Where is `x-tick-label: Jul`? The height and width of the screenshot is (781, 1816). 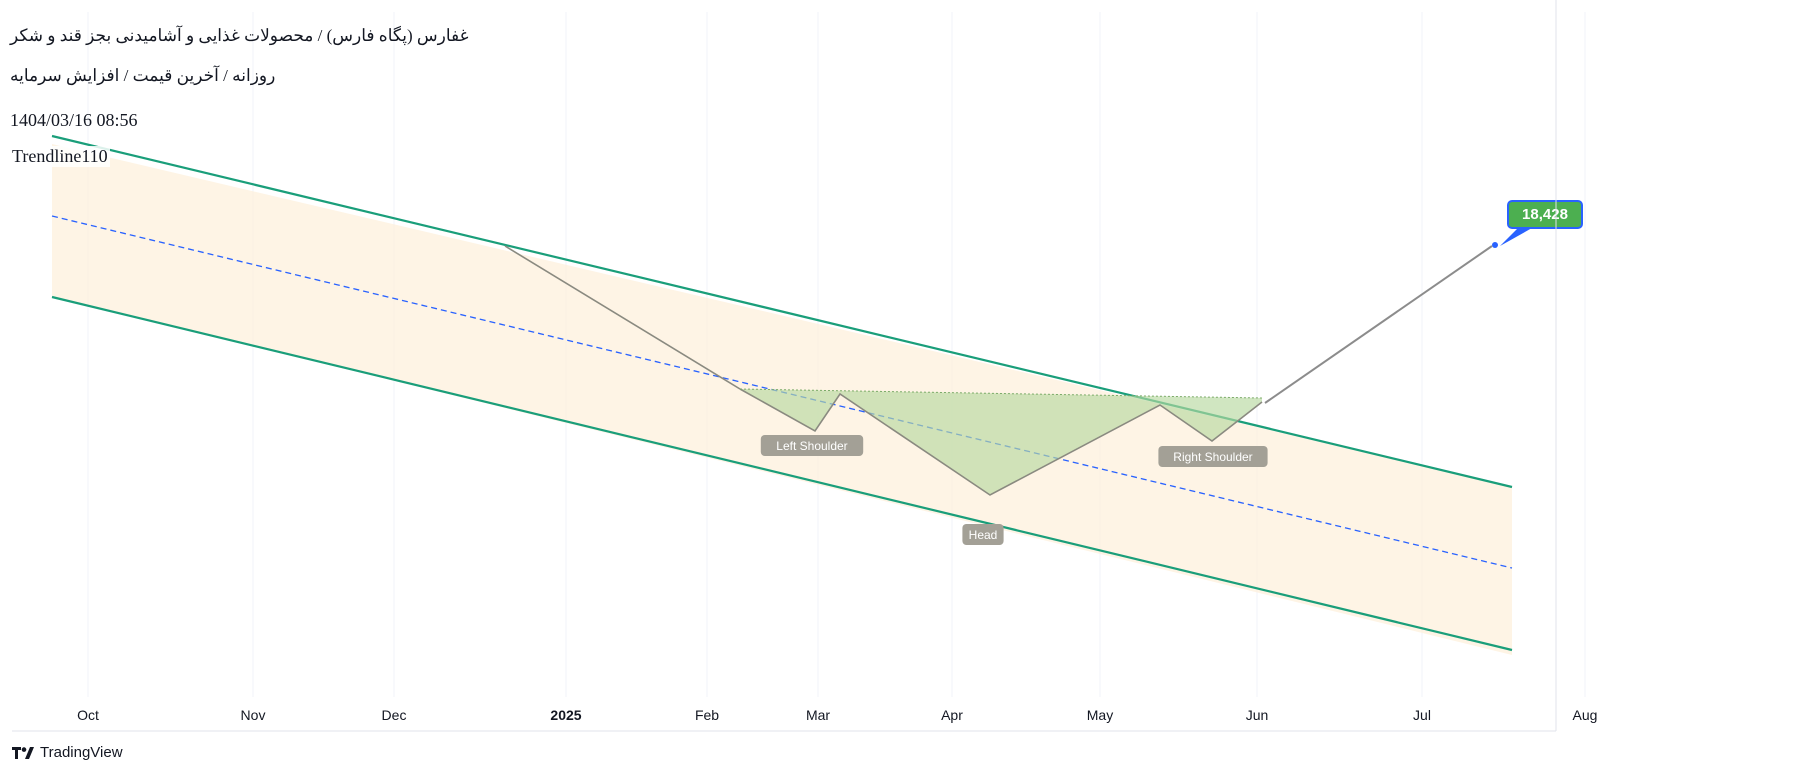 x-tick-label: Jul is located at coordinates (1422, 715).